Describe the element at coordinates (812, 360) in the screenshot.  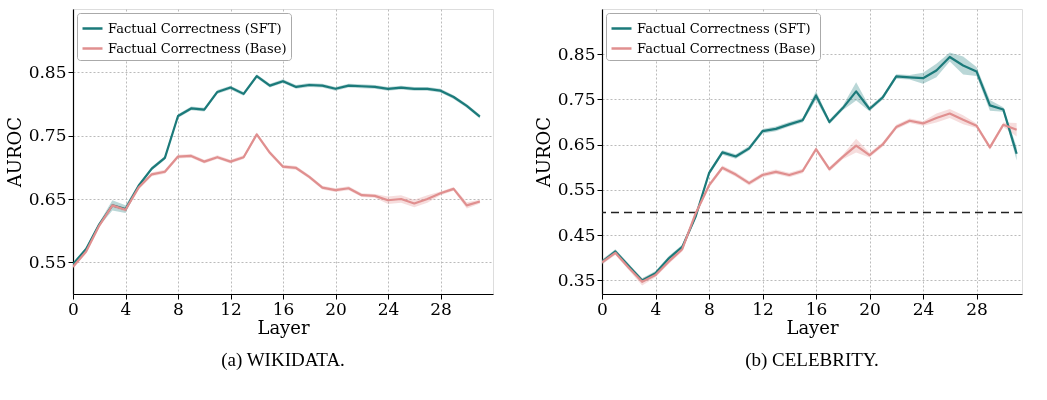
I see `text: (b) CELEBRITY.` at that location.